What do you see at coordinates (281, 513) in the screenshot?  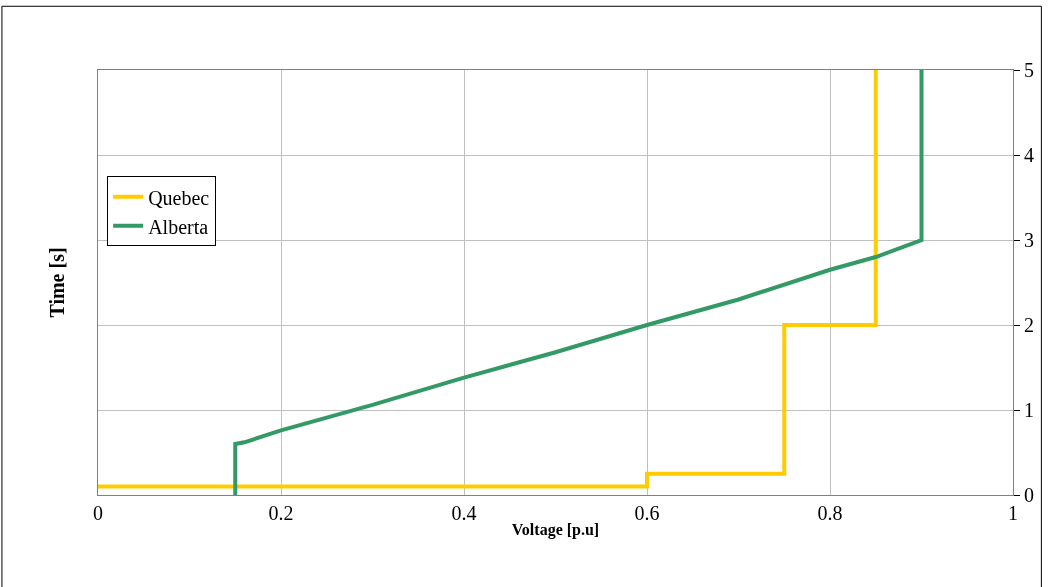 I see `x-tick-label: 0.2` at bounding box center [281, 513].